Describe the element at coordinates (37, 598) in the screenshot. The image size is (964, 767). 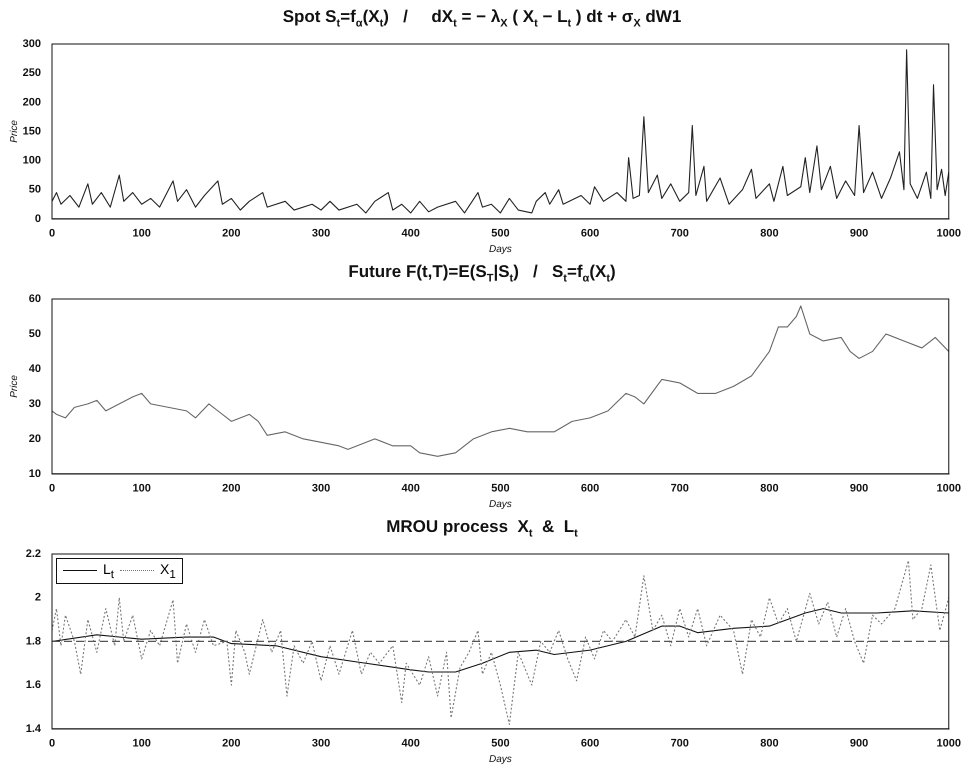
I see `y-tick-label: 2` at that location.